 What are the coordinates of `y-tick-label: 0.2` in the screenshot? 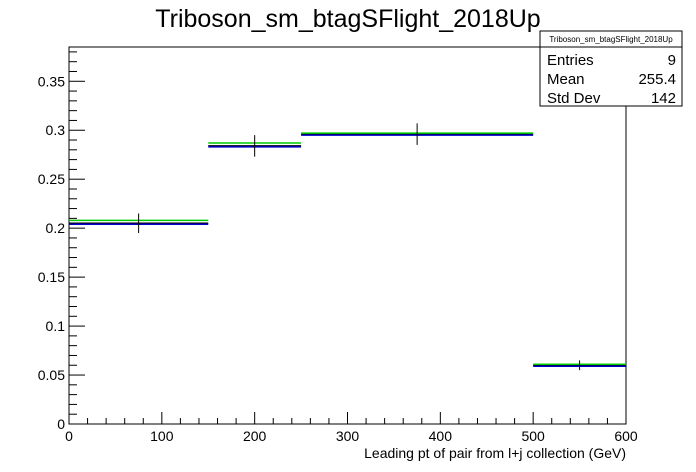 It's located at (56, 228).